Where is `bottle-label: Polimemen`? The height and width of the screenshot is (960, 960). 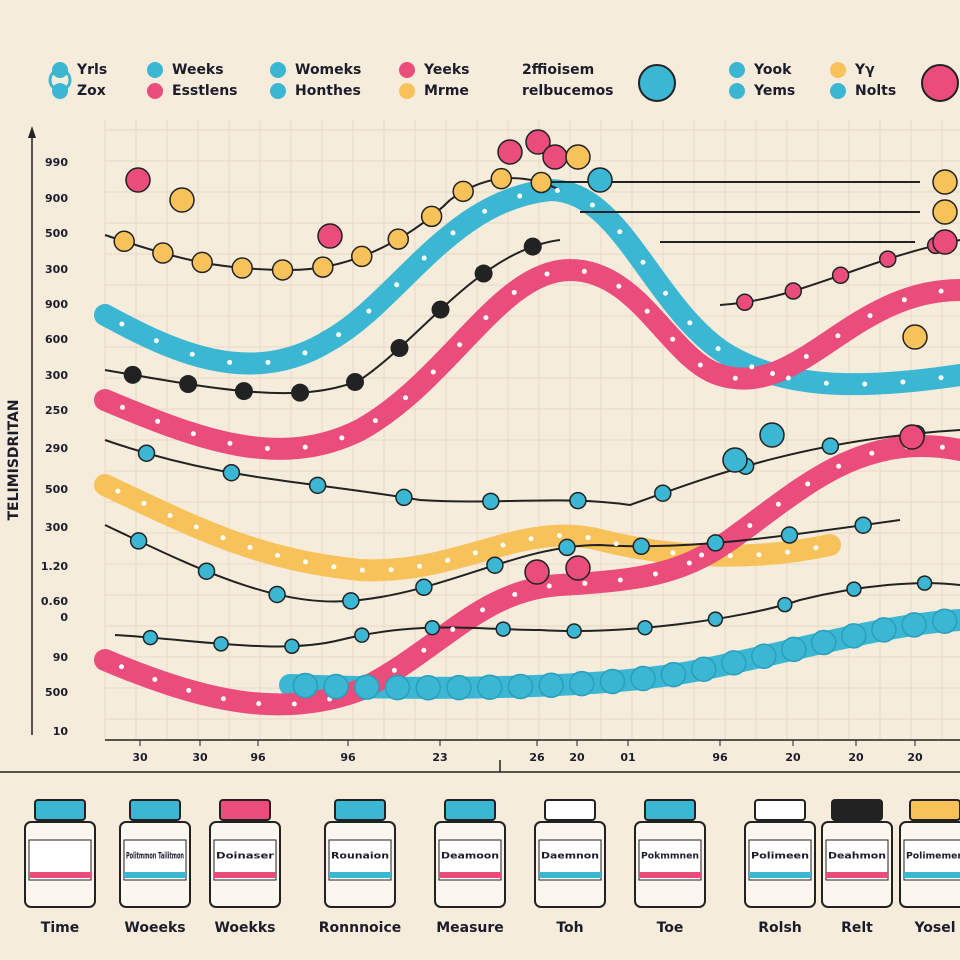 bottle-label: Polimemen is located at coordinates (933, 857).